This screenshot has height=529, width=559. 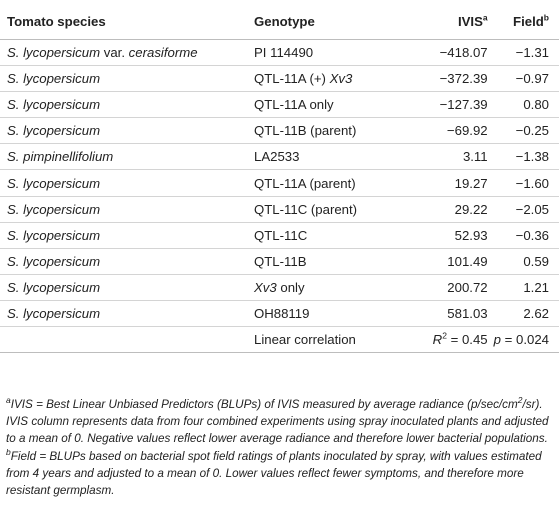 I want to click on ivis-cell: −69.92, so click(x=467, y=131).